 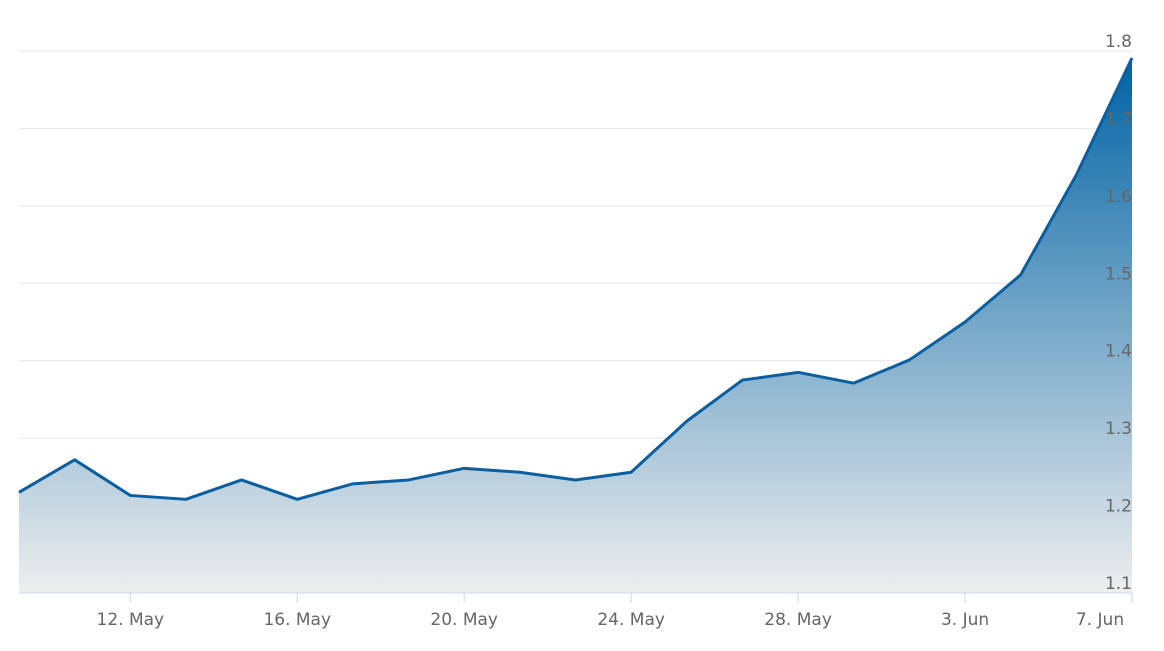 I want to click on y-tick-label: 1.4, so click(x=1118, y=352).